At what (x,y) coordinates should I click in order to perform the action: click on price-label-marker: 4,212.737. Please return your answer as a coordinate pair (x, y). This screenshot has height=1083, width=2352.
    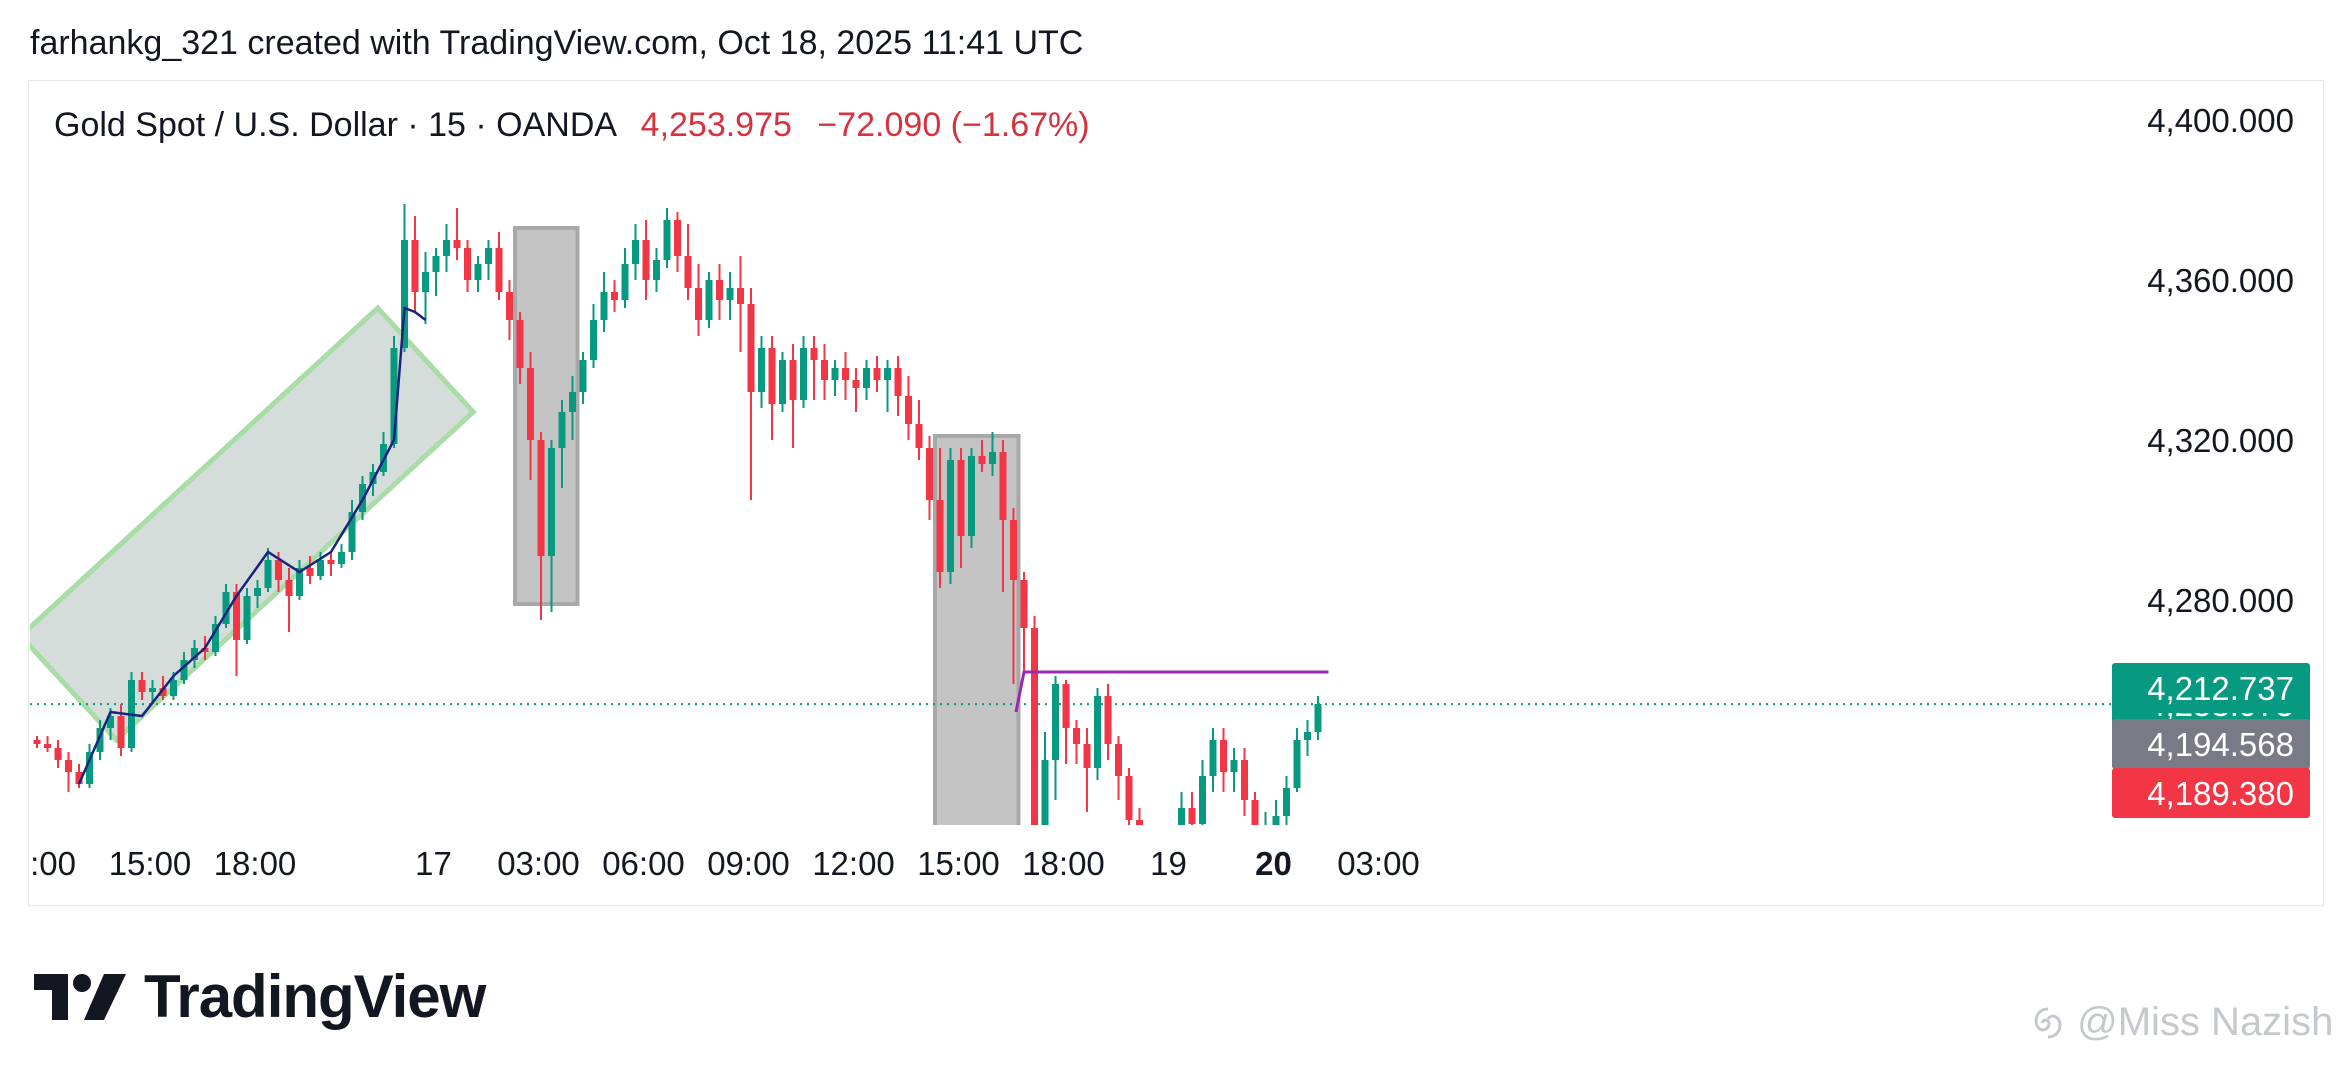
    Looking at the image, I should click on (2211, 688).